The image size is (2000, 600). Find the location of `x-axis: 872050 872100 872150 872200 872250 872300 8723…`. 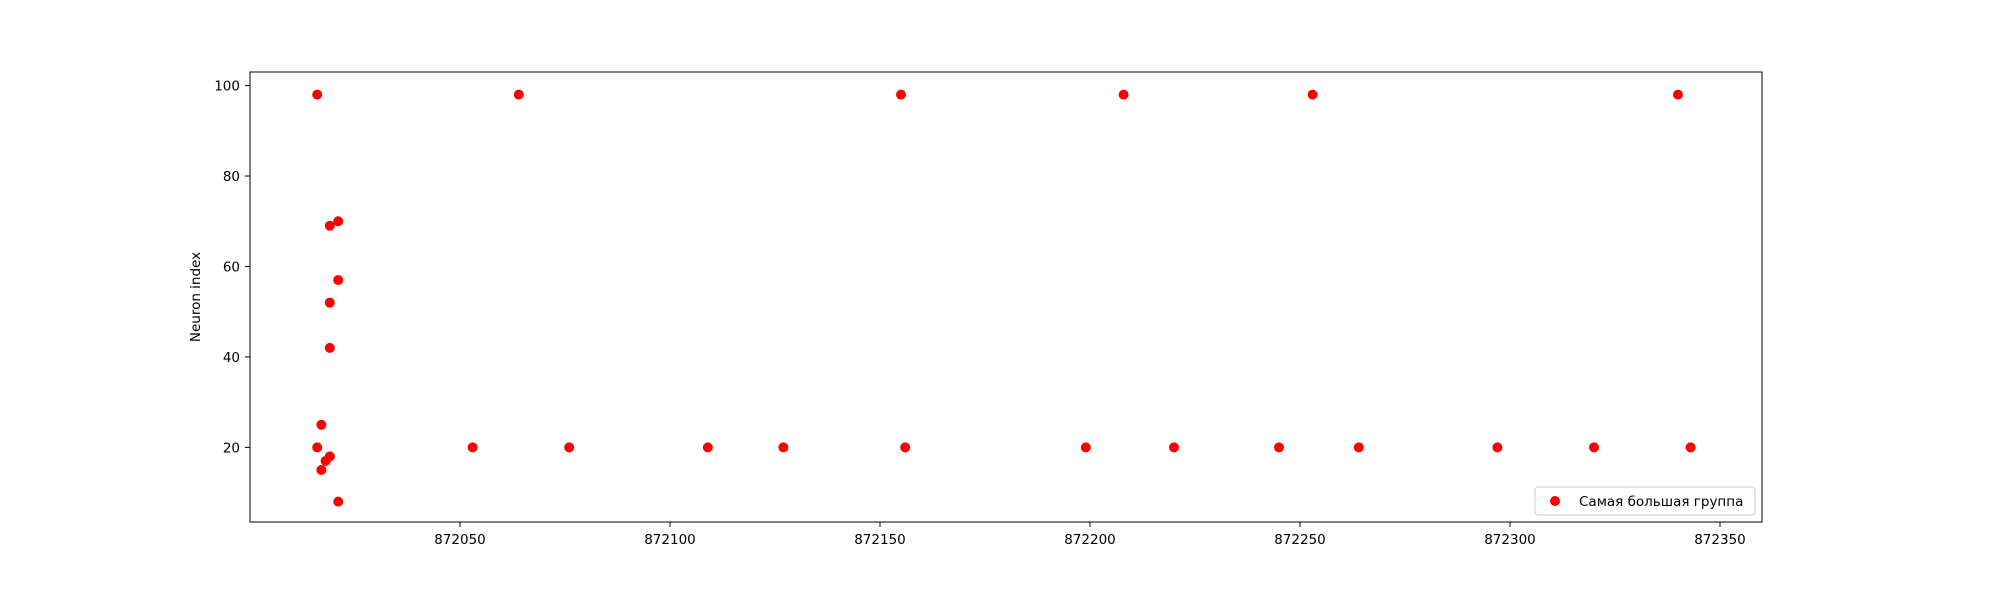

x-axis: 872050 872100 872150 872200 872250 872300 8723… is located at coordinates (1090, 535).